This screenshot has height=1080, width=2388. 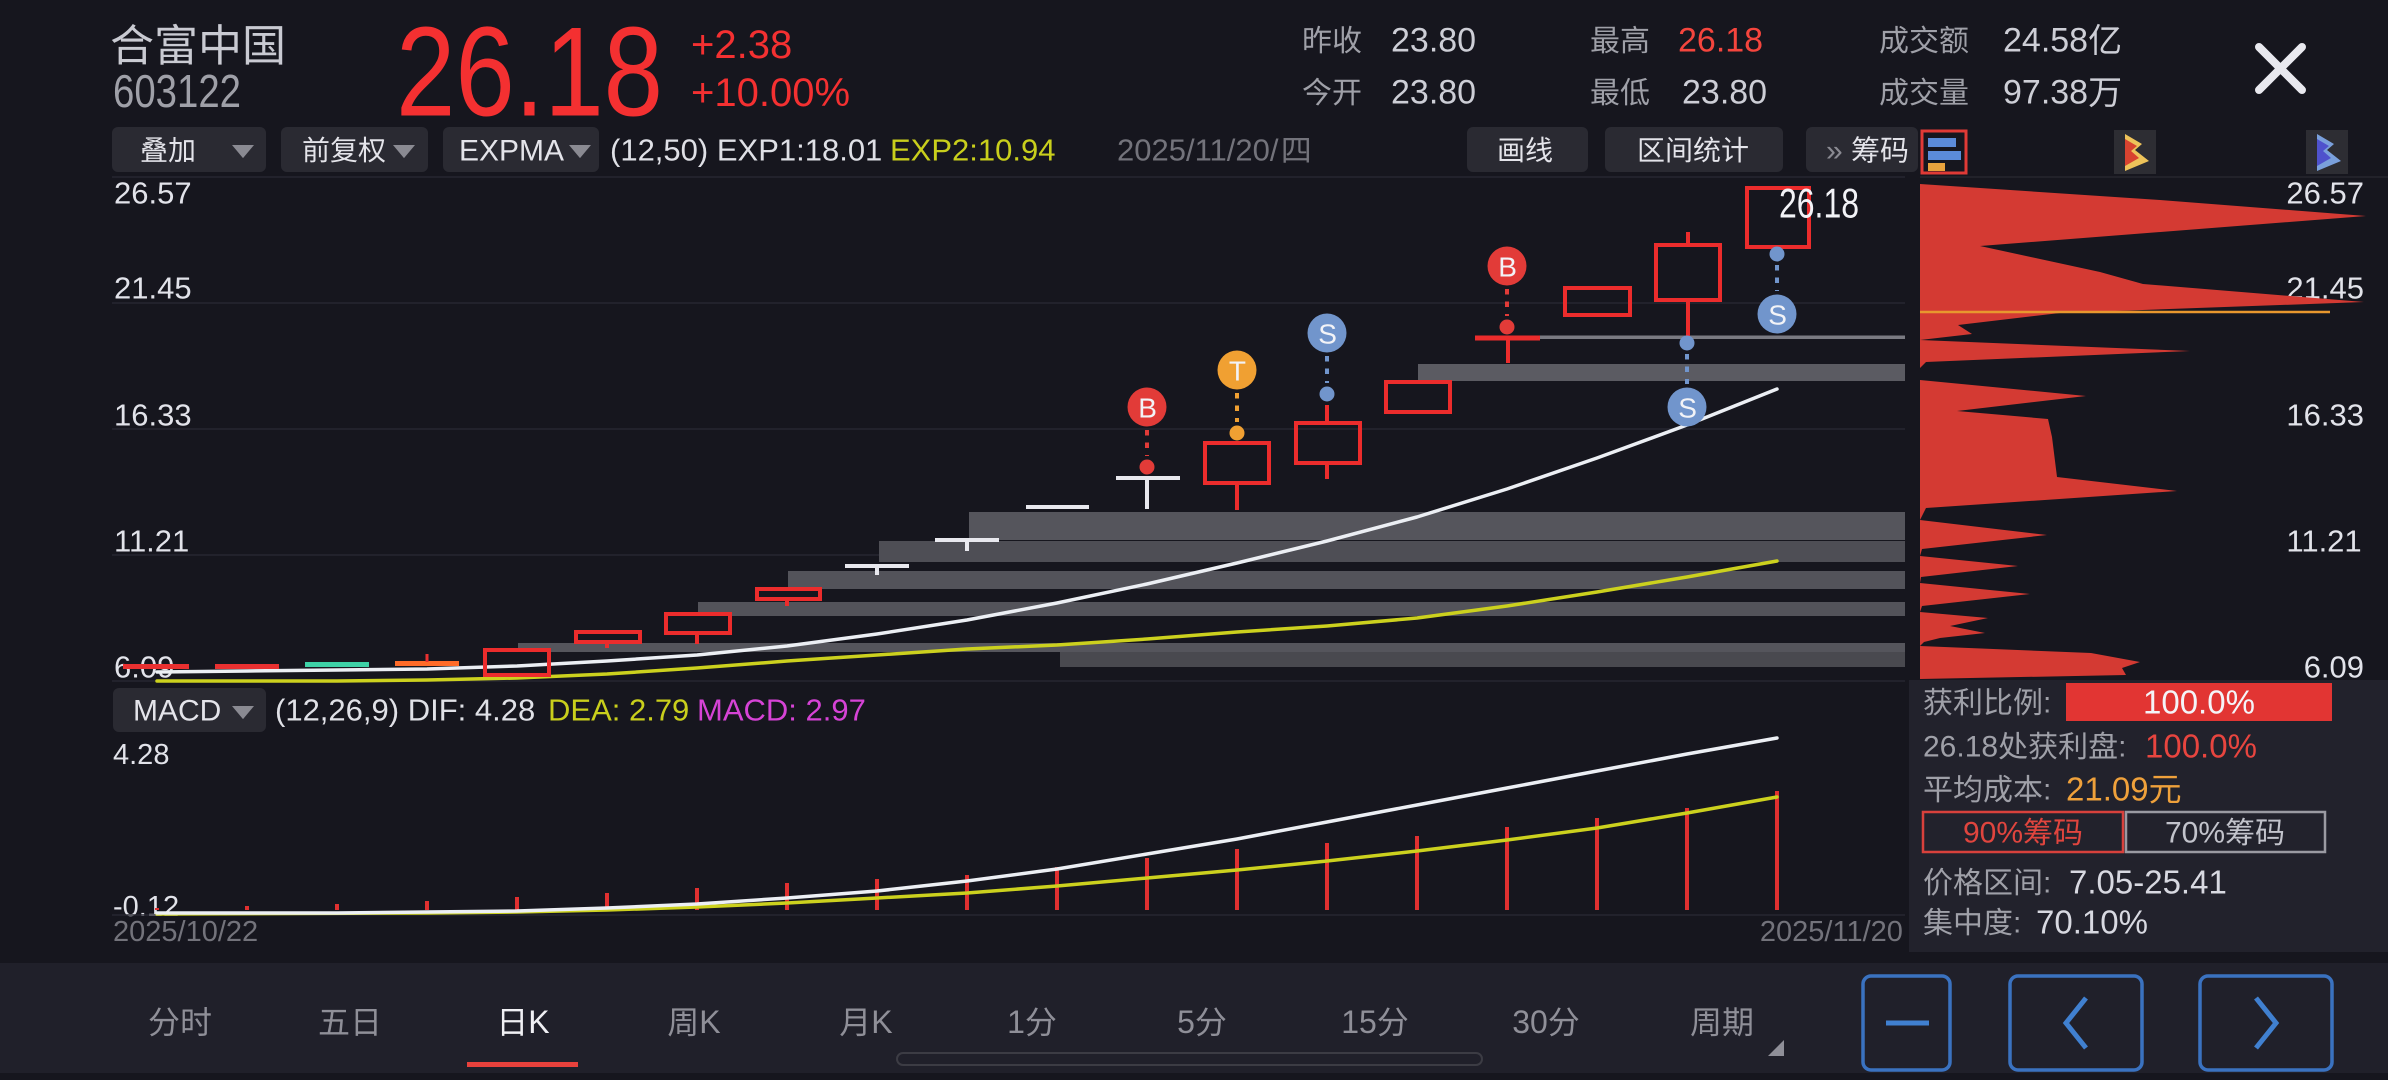 What do you see at coordinates (746, 150) in the screenshot?
I see `svg-text: (12,50) EXP1:18.01` at bounding box center [746, 150].